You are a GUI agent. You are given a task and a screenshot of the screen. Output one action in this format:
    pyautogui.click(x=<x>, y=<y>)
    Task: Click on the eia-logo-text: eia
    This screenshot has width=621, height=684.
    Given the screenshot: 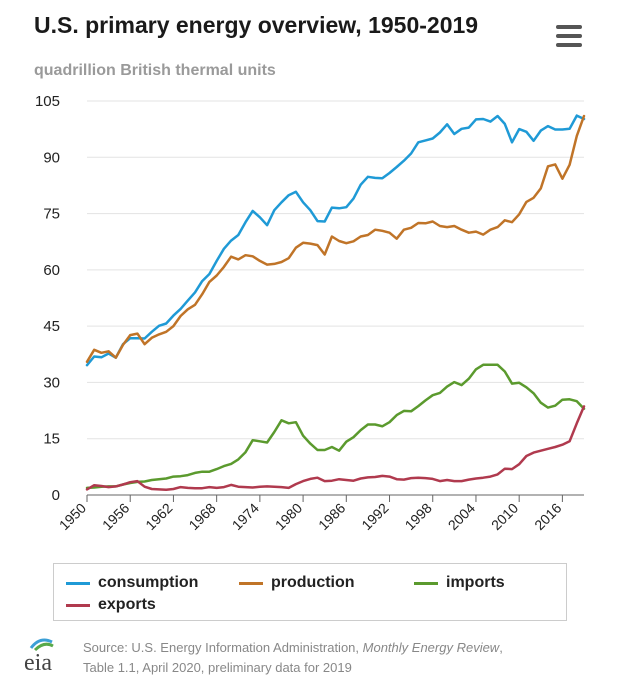 What is the action you would take?
    pyautogui.click(x=38, y=663)
    